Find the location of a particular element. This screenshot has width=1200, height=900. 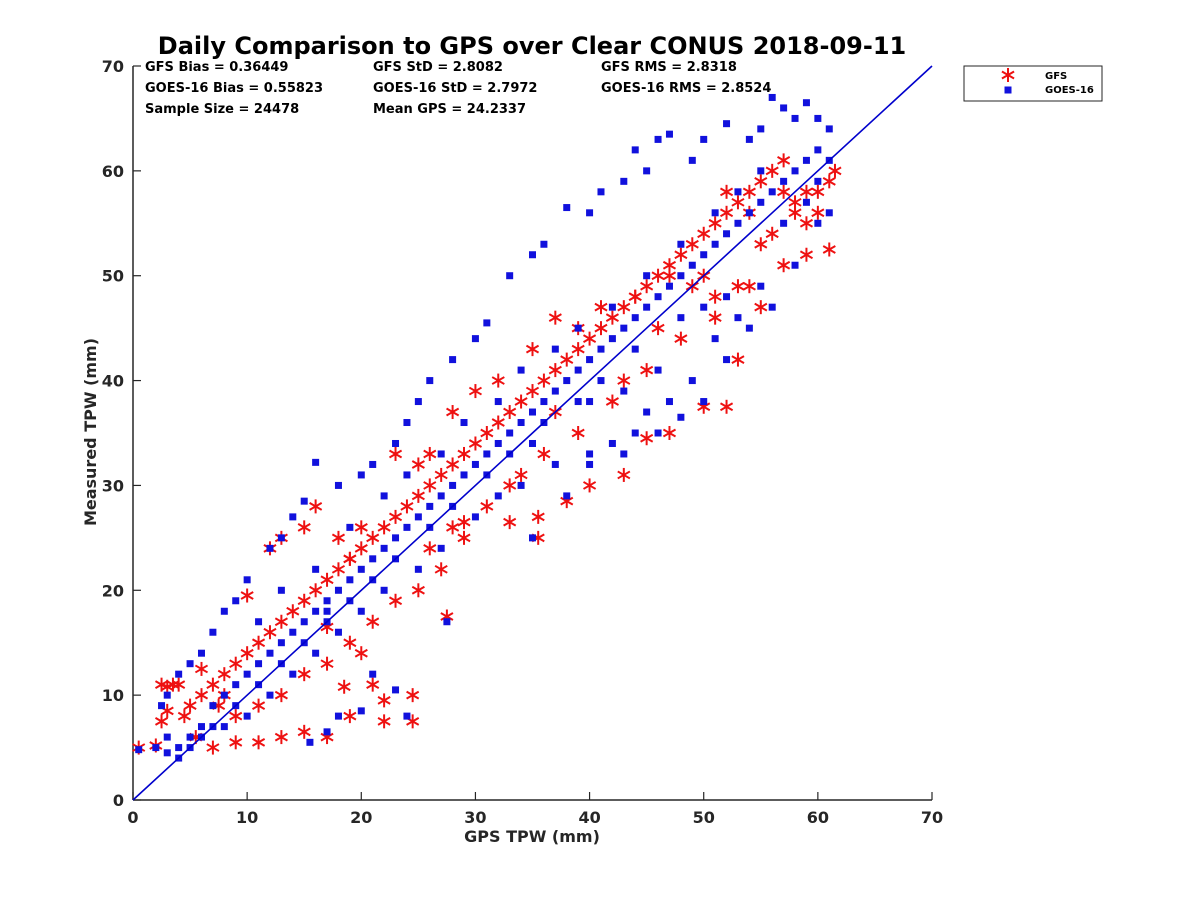

legend-gfs-label: GFS is located at coordinates (1056, 76).